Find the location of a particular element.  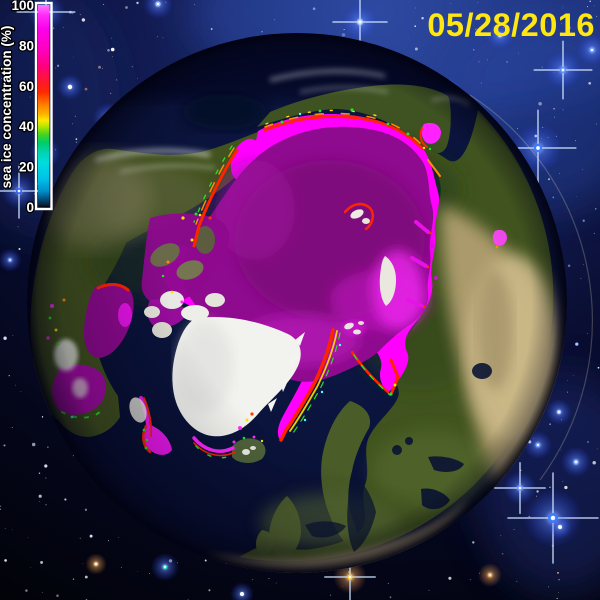

tick-40: 40 is located at coordinates (26, 126).